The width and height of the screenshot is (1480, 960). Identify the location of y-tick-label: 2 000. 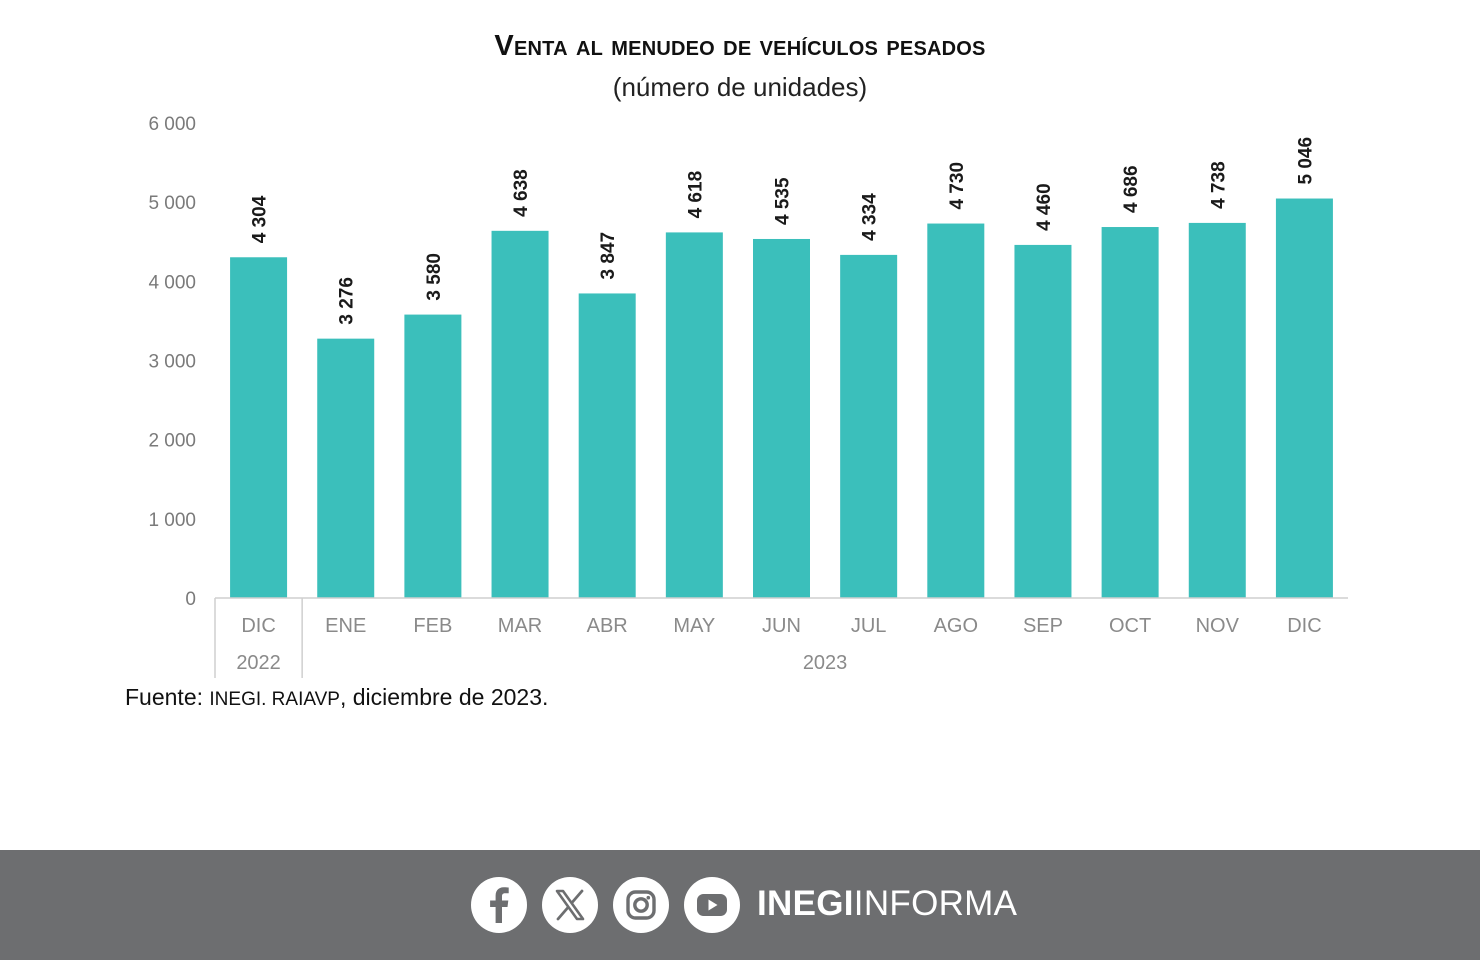
(172, 441).